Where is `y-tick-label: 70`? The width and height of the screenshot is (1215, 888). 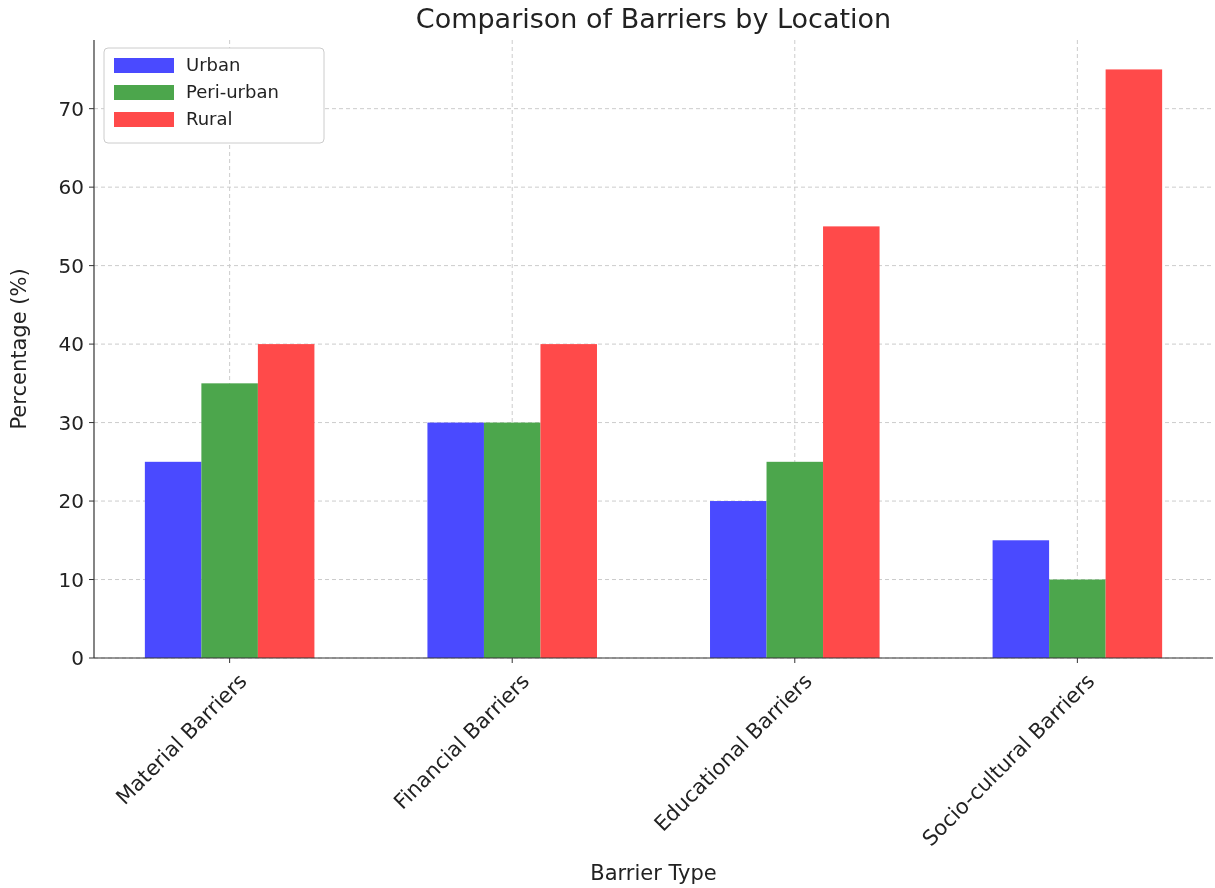
y-tick-label: 70 is located at coordinates (71, 108).